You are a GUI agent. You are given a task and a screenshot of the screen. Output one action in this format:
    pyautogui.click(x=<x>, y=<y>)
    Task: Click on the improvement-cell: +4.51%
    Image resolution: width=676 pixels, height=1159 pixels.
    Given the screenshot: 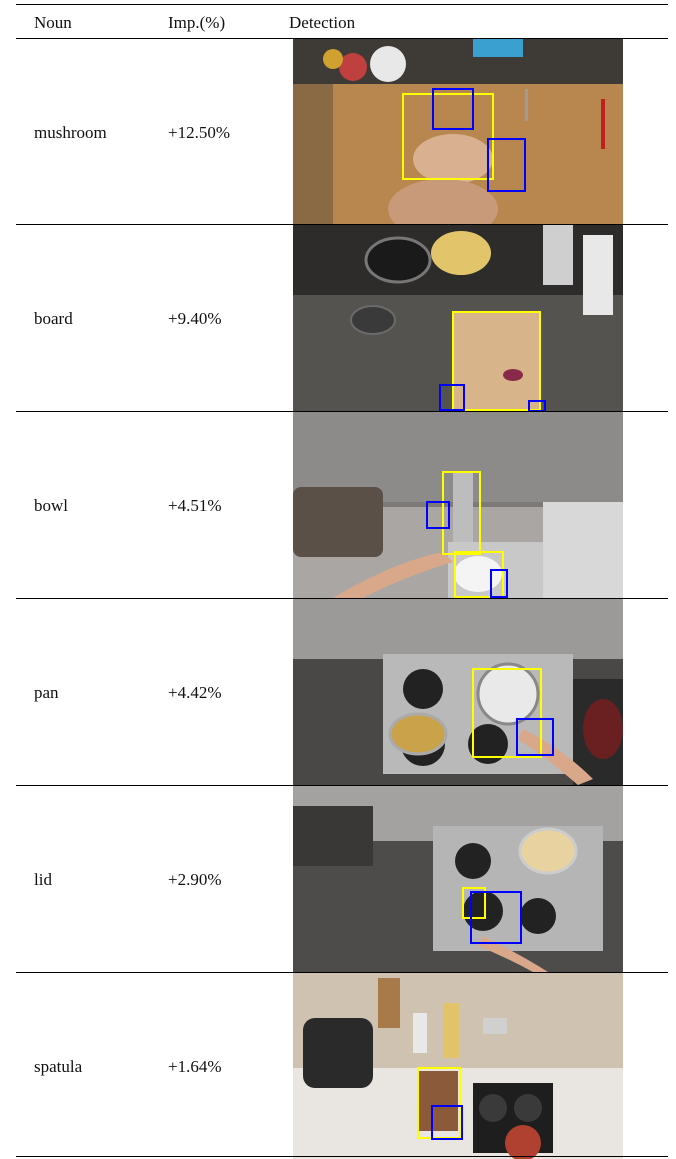 What is the action you would take?
    pyautogui.click(x=195, y=506)
    